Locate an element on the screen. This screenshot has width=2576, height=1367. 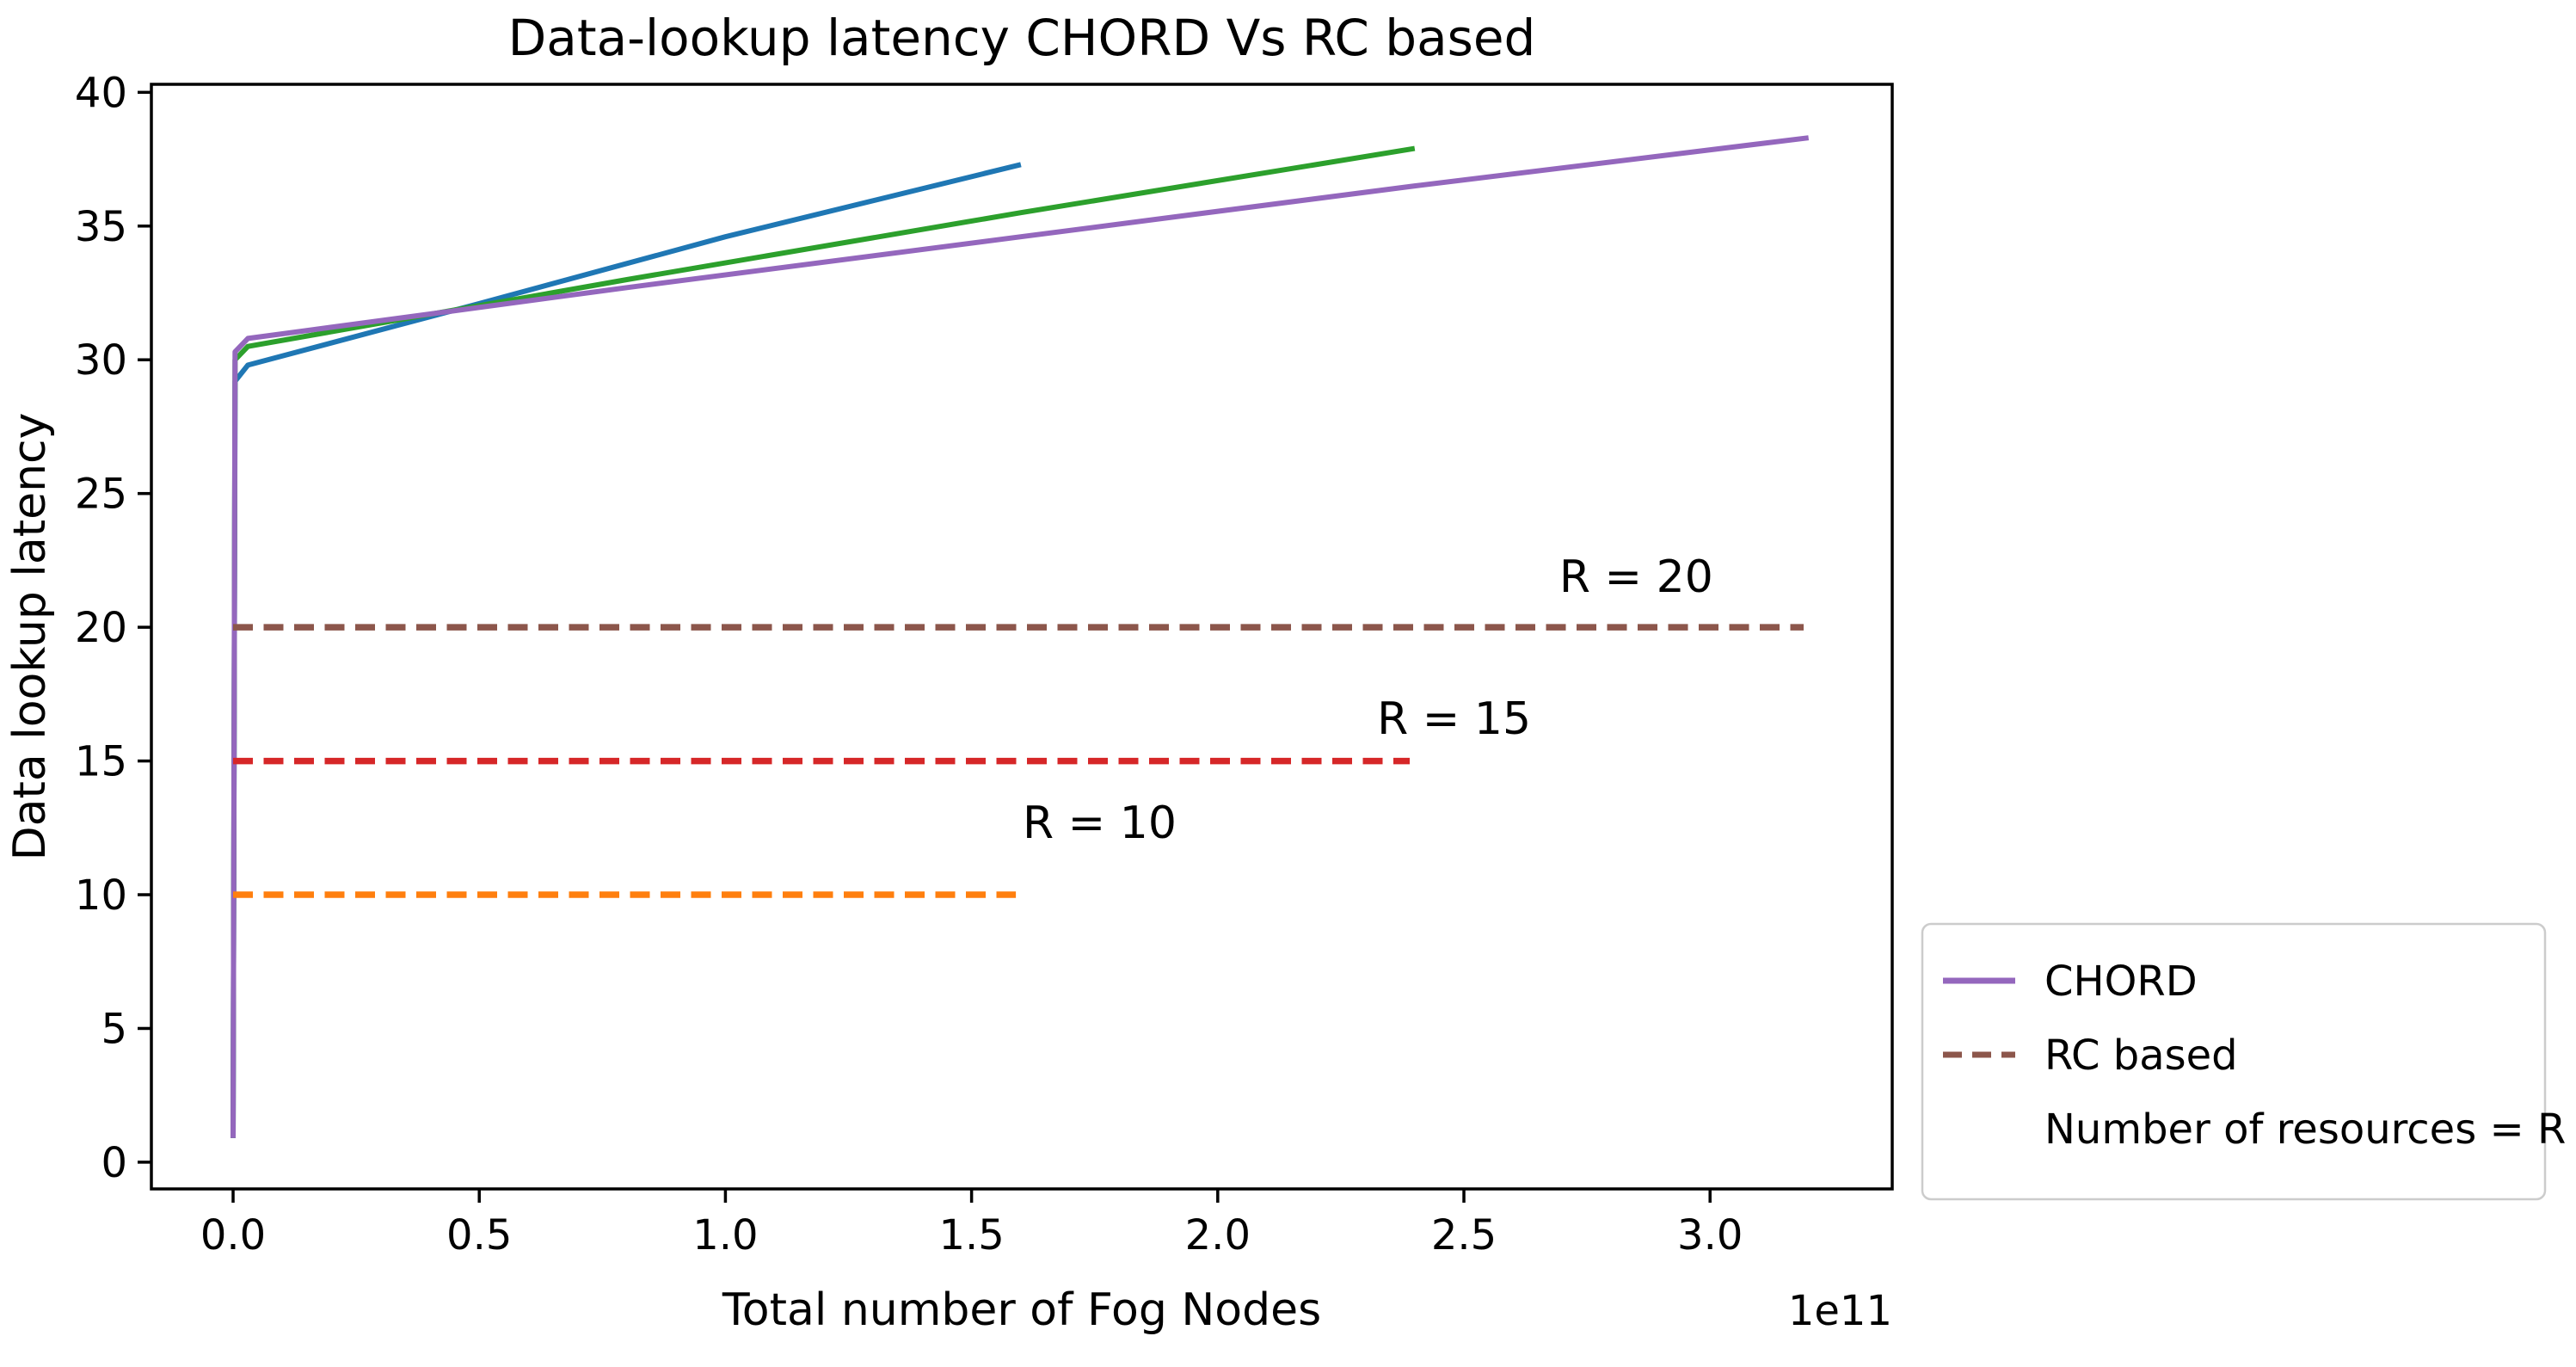
legend-entry-chord: CHORD is located at coordinates (2070, 982).